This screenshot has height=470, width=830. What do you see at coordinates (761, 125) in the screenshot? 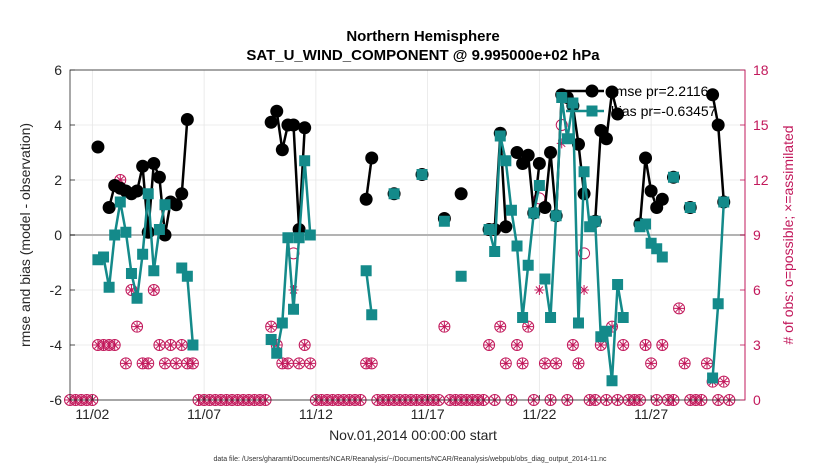
I see `right-tick-label: 15` at bounding box center [761, 125].